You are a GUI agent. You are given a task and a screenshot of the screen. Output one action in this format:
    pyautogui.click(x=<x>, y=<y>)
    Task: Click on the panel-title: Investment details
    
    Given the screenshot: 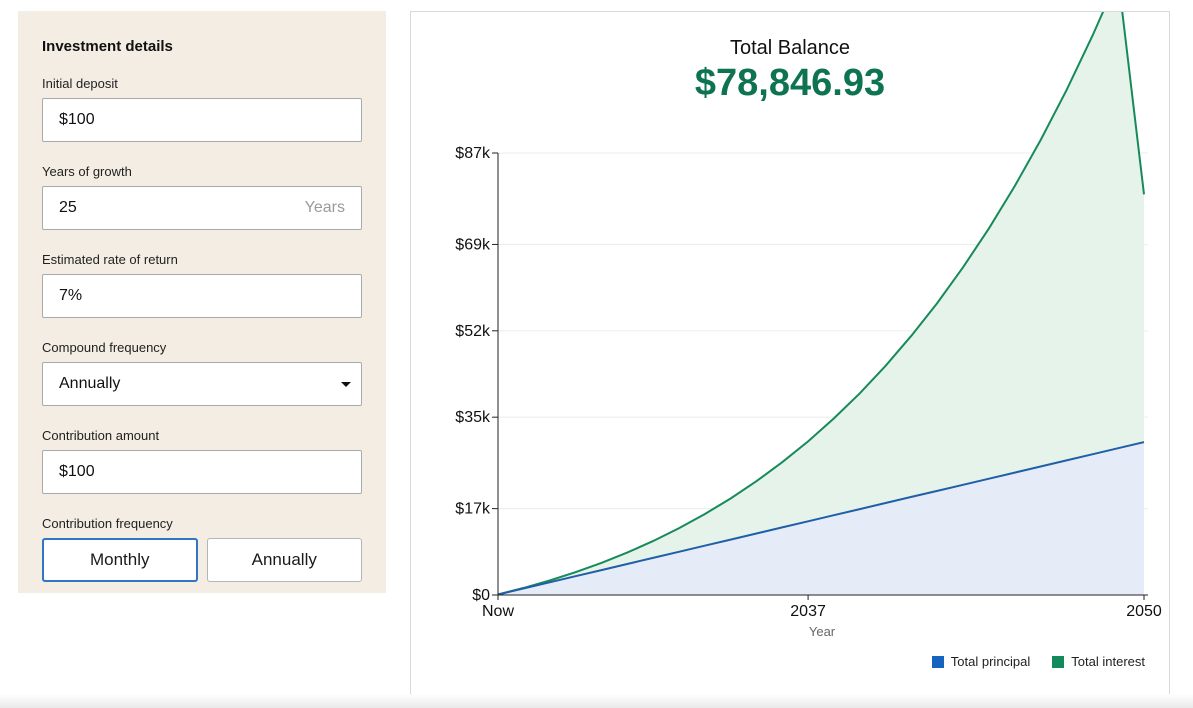 What is the action you would take?
    pyautogui.click(x=107, y=46)
    